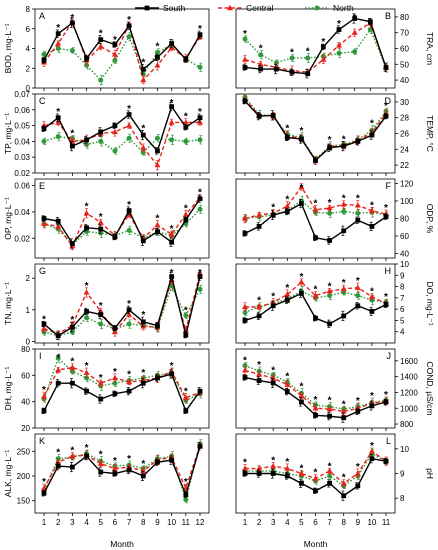  I want to click on y-tick-label: 8, so click(402, 287).